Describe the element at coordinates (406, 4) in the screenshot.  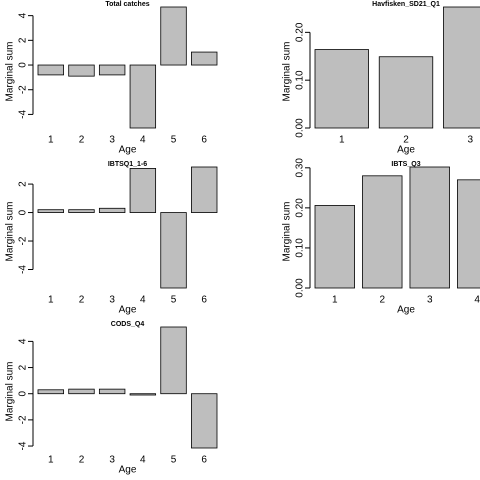
I see `title: Havfisken_SD21_Q1` at that location.